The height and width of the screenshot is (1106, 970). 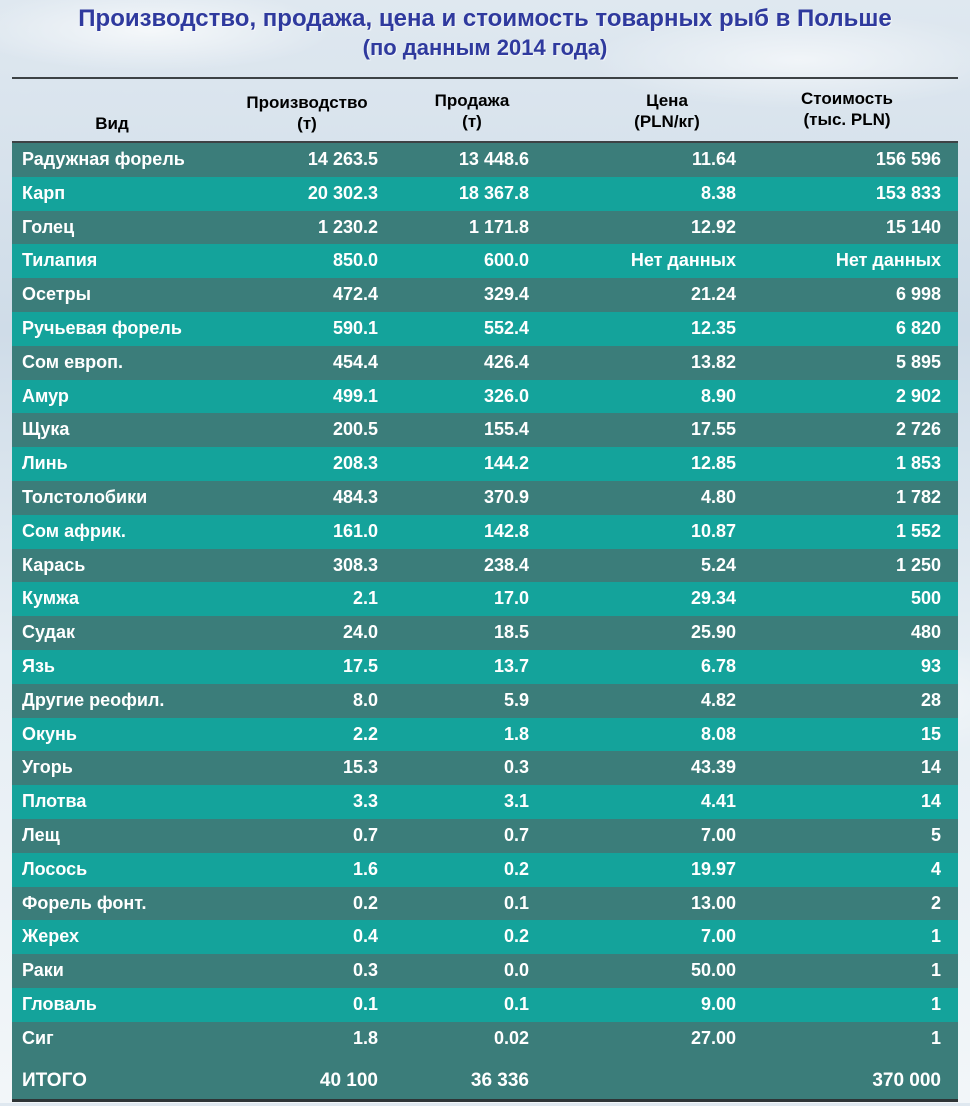 I want to click on cell-sales: 142.8, so click(x=506, y=530).